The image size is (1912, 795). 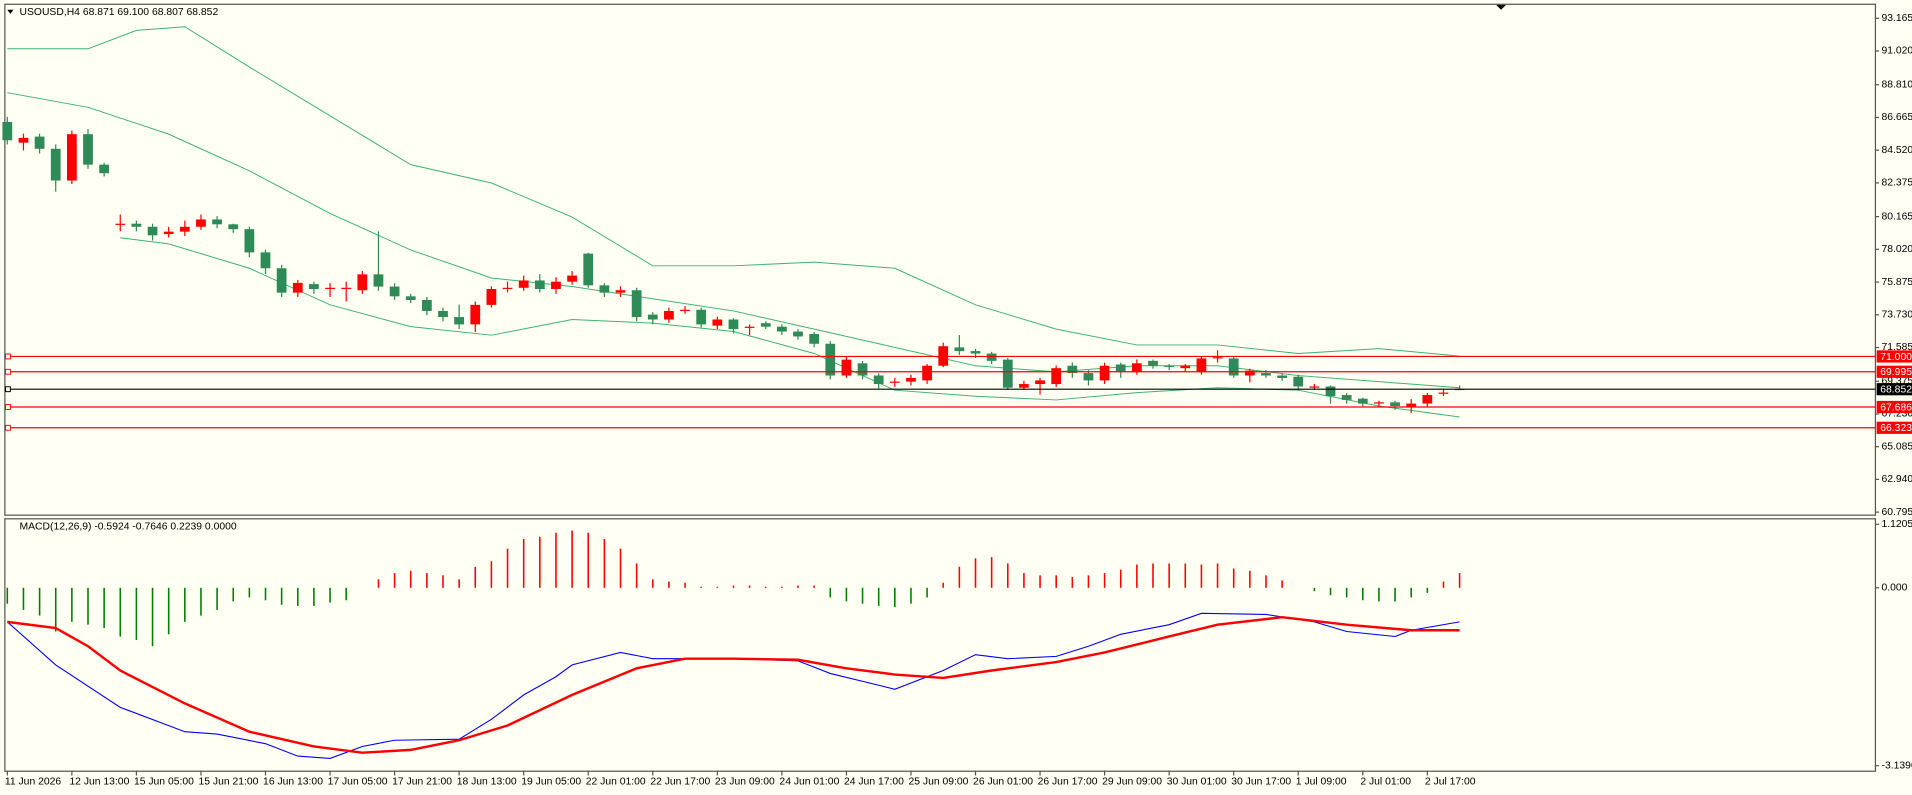 What do you see at coordinates (1897, 414) in the screenshot?
I see `y-tick-label: 67.230` at bounding box center [1897, 414].